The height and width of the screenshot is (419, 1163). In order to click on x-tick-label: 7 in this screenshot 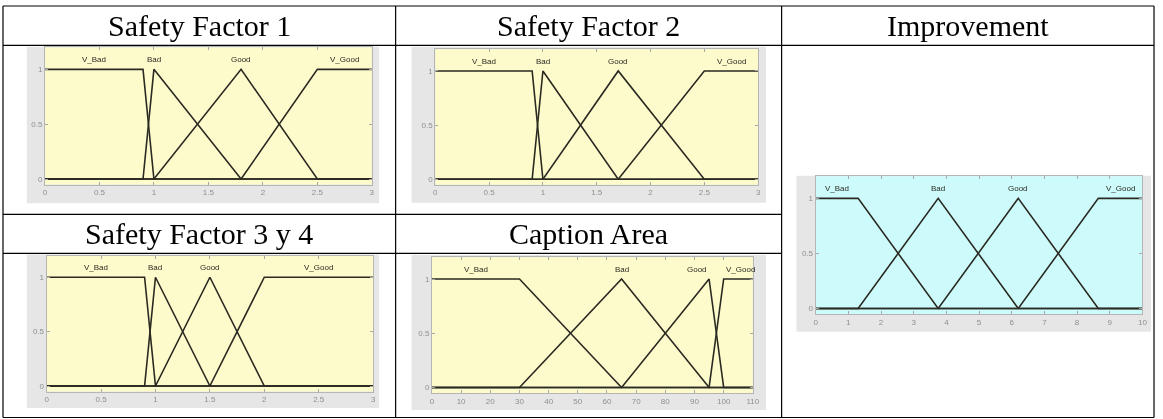, I will do `click(1045, 322)`.